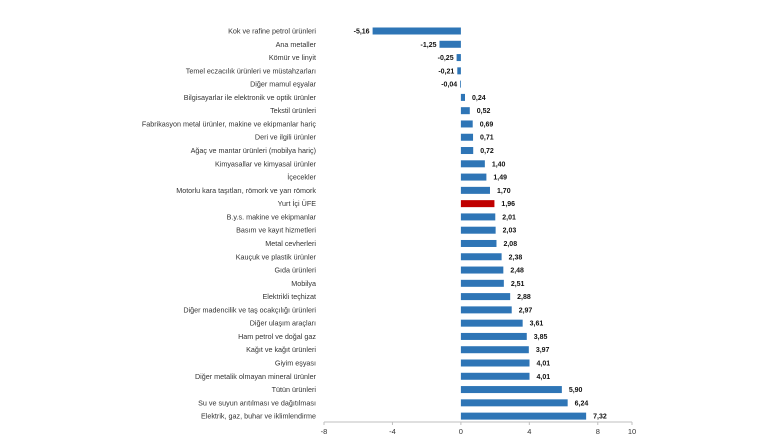  Describe the element at coordinates (289, 296) in the screenshot. I see `category-label: Elektrikli teçhizat` at that location.